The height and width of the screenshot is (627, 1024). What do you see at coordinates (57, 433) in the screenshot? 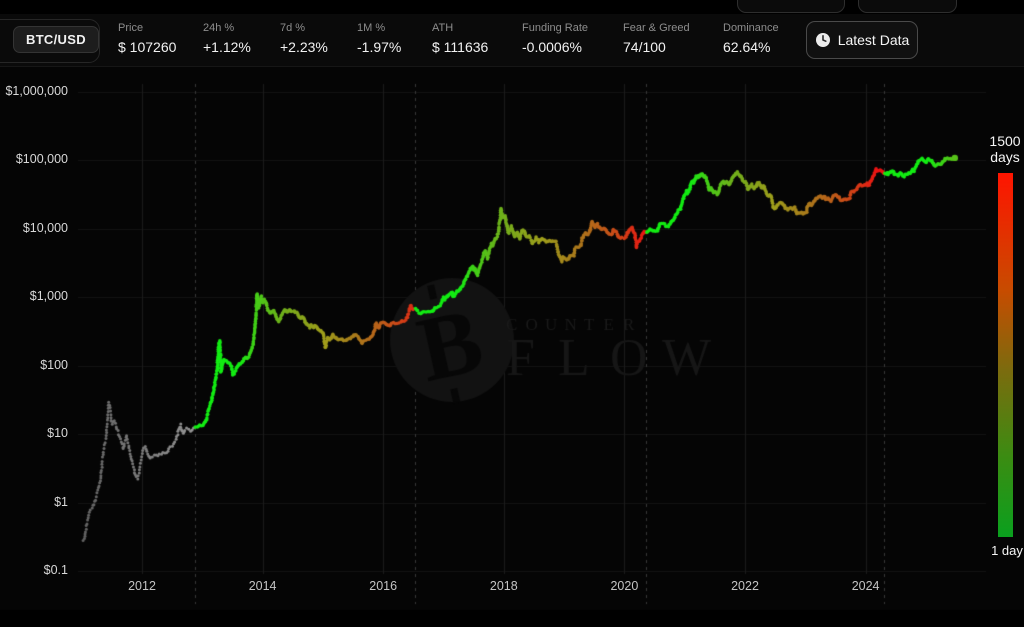
I see `y-axis-tick-label: $10` at bounding box center [57, 433].